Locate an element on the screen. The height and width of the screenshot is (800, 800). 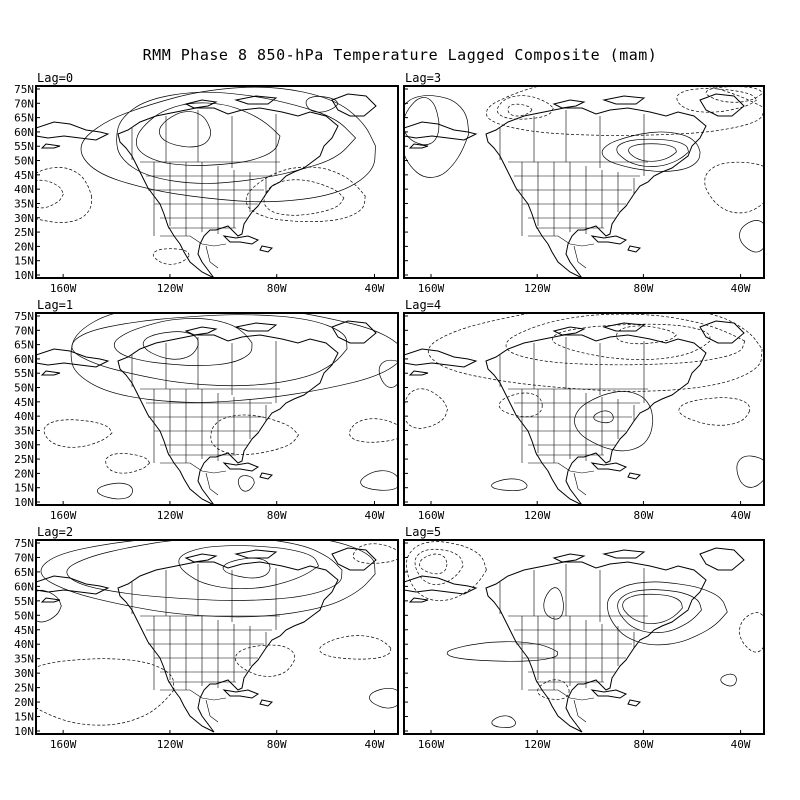
map-panel-4: Lag=4 160W 120W 80W 40W is located at coordinates (584, 410).